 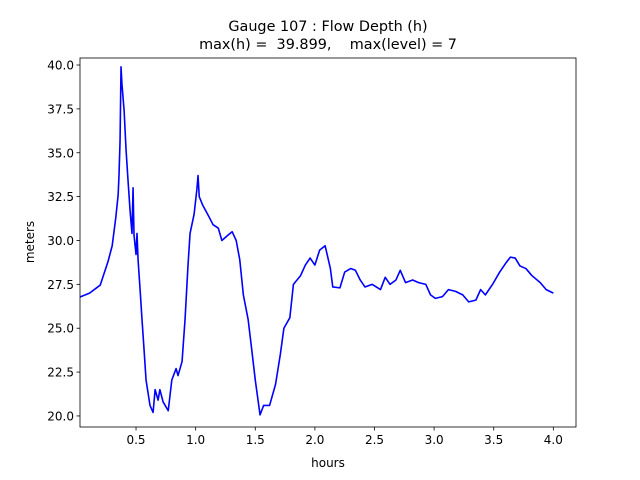 What do you see at coordinates (60, 416) in the screenshot?
I see `y-tick-label: 20.0` at bounding box center [60, 416].